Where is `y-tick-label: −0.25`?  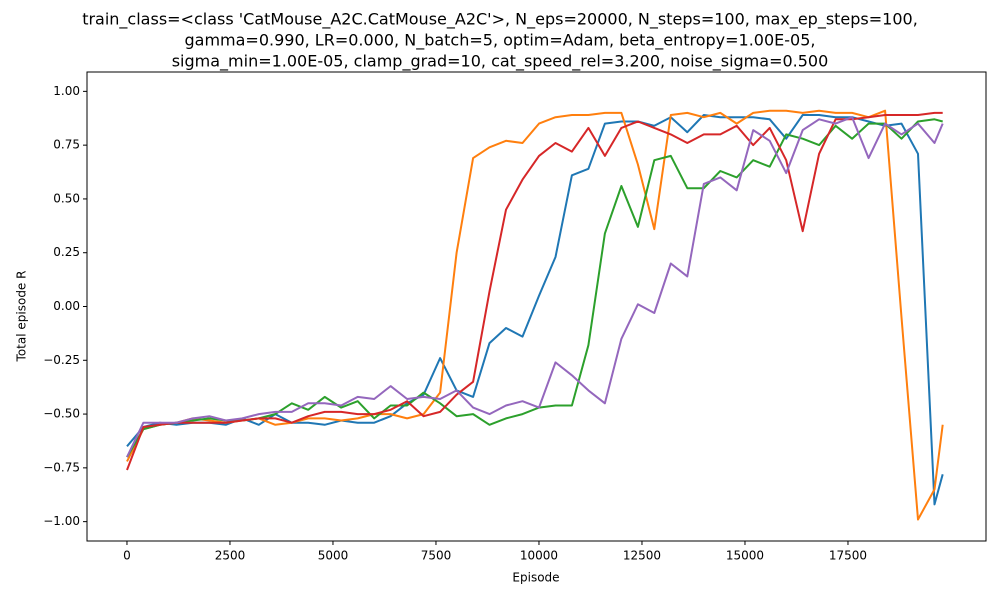
y-tick-label: −0.25 is located at coordinates (61, 360).